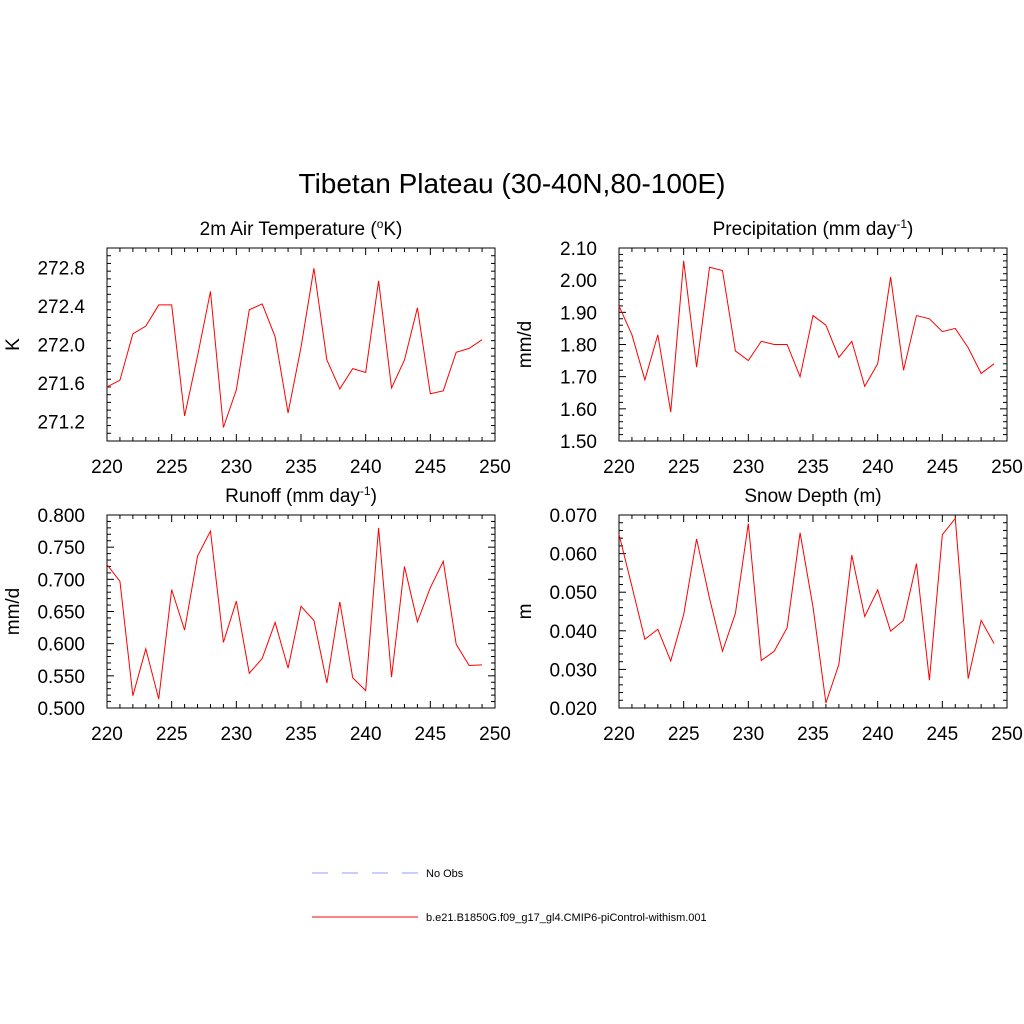 The width and height of the screenshot is (1024, 1024). What do you see at coordinates (578, 281) in the screenshot?
I see `y-tick-label: 2.00` at bounding box center [578, 281].